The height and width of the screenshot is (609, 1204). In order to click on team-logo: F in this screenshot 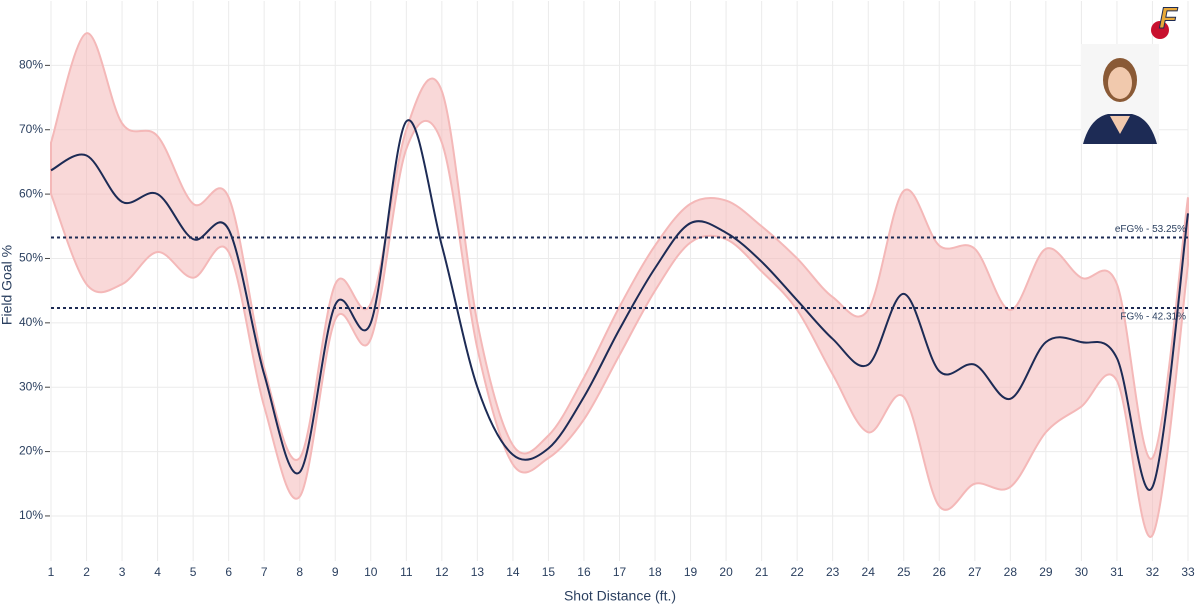, I will do `click(1164, 20)`.